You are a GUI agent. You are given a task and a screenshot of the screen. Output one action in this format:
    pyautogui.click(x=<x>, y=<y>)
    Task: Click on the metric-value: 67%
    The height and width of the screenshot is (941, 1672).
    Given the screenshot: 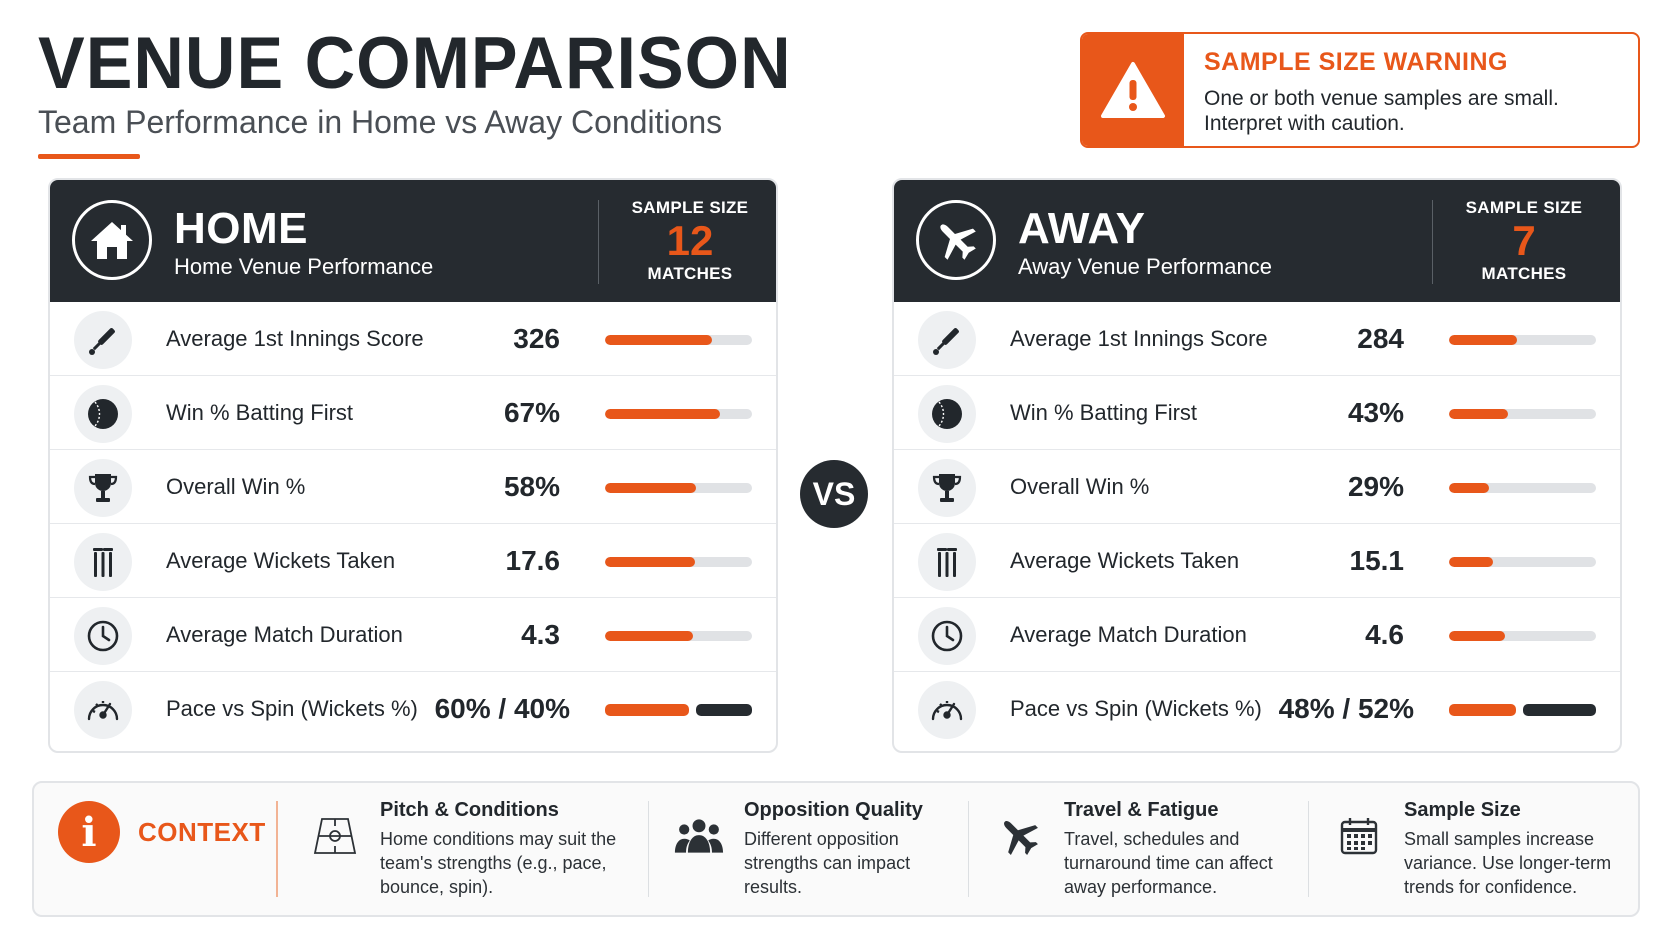 What is the action you would take?
    pyautogui.click(x=531, y=412)
    